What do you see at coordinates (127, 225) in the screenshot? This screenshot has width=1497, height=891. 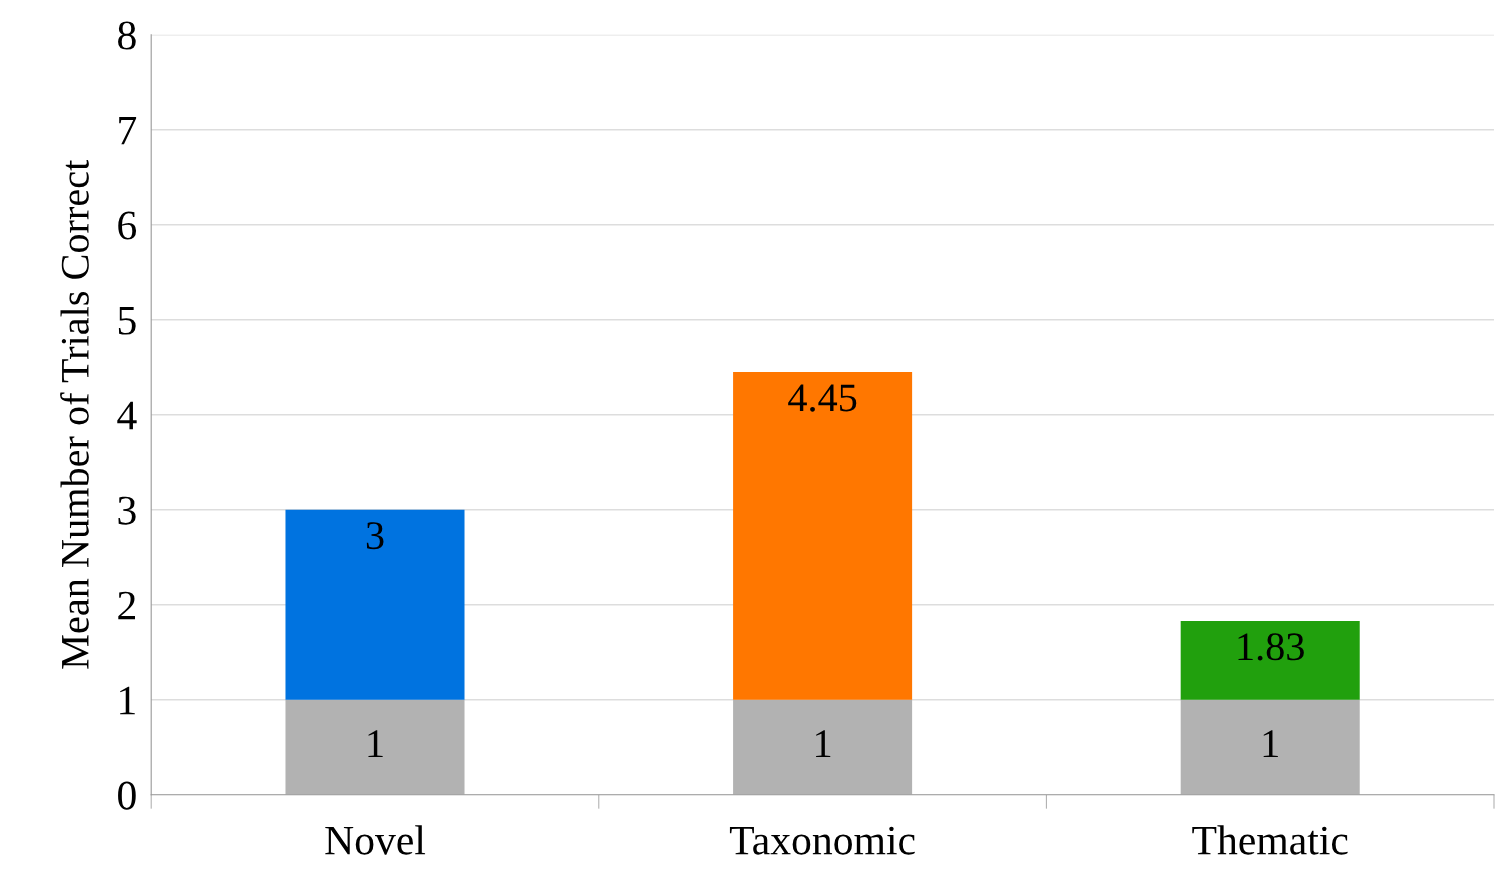 I see `y-tick-label: 6` at bounding box center [127, 225].